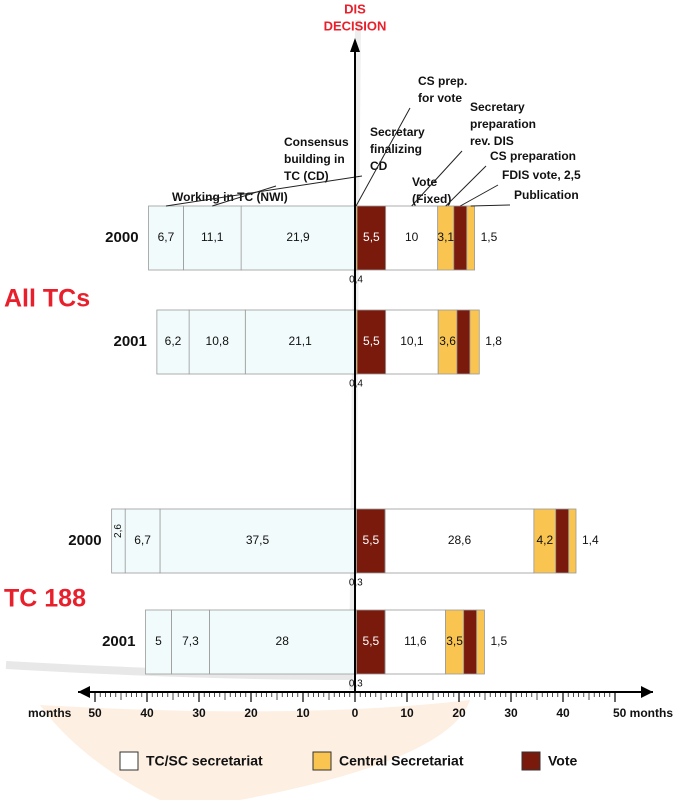 The width and height of the screenshot is (700, 803). I want to click on value-label: 6,7, so click(166, 237).